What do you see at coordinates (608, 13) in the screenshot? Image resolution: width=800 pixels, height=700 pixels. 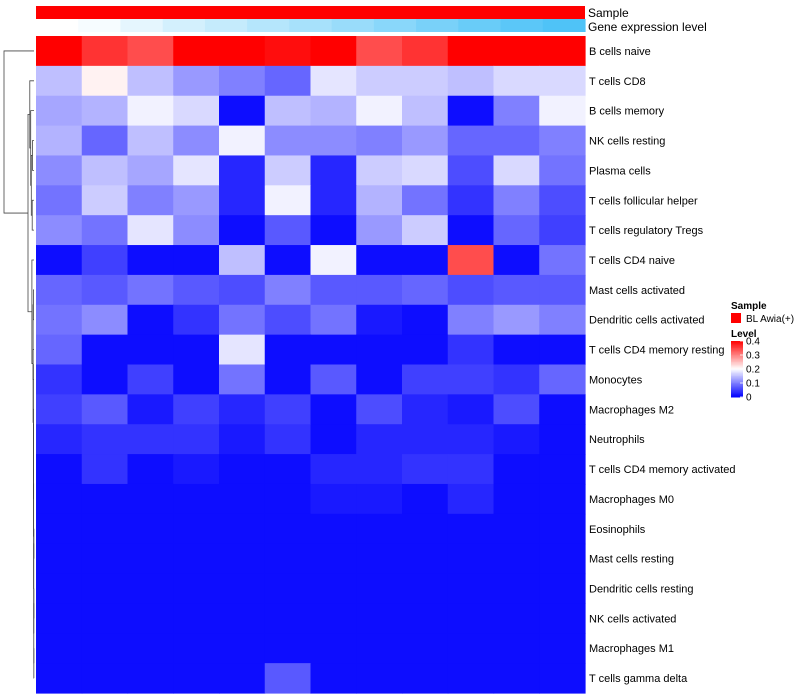 I see `sample-annotation-label: Sample` at bounding box center [608, 13].